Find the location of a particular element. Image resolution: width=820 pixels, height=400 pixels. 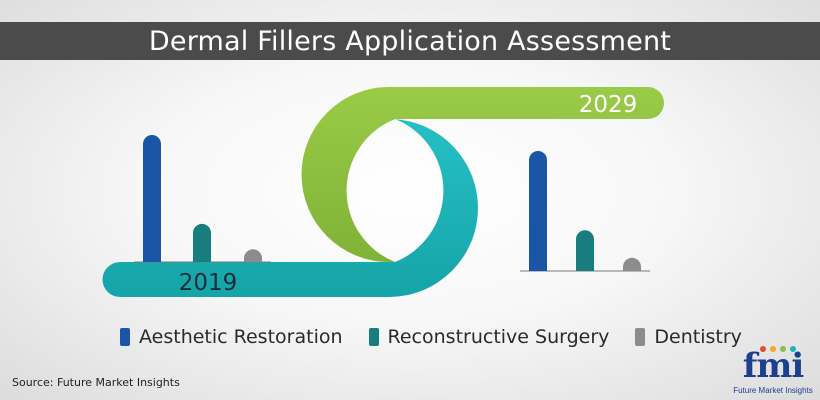

legend-item-reconstructive: Reconstructive Surgery is located at coordinates (489, 337).